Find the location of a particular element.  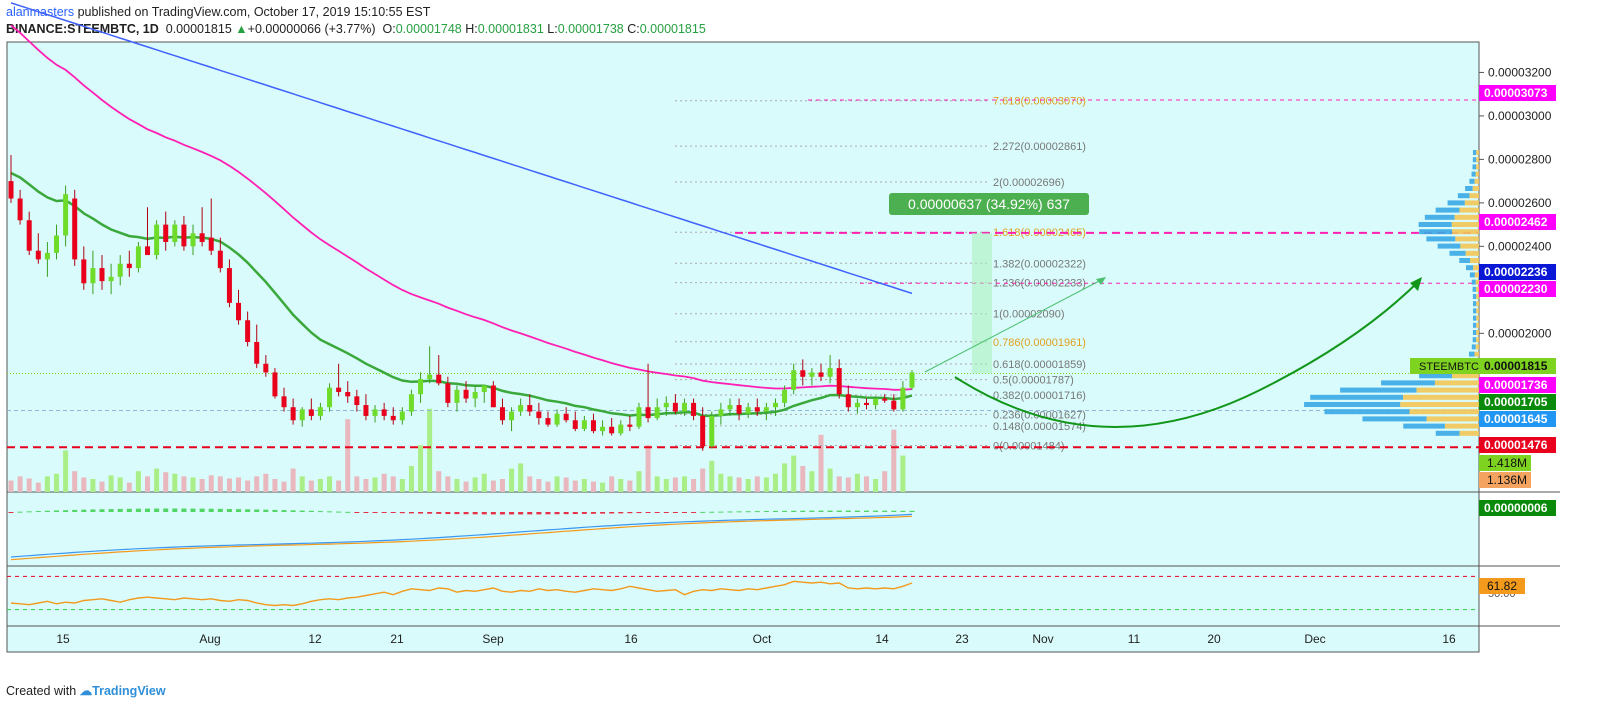

x-tick-label: Nov is located at coordinates (1042, 639).